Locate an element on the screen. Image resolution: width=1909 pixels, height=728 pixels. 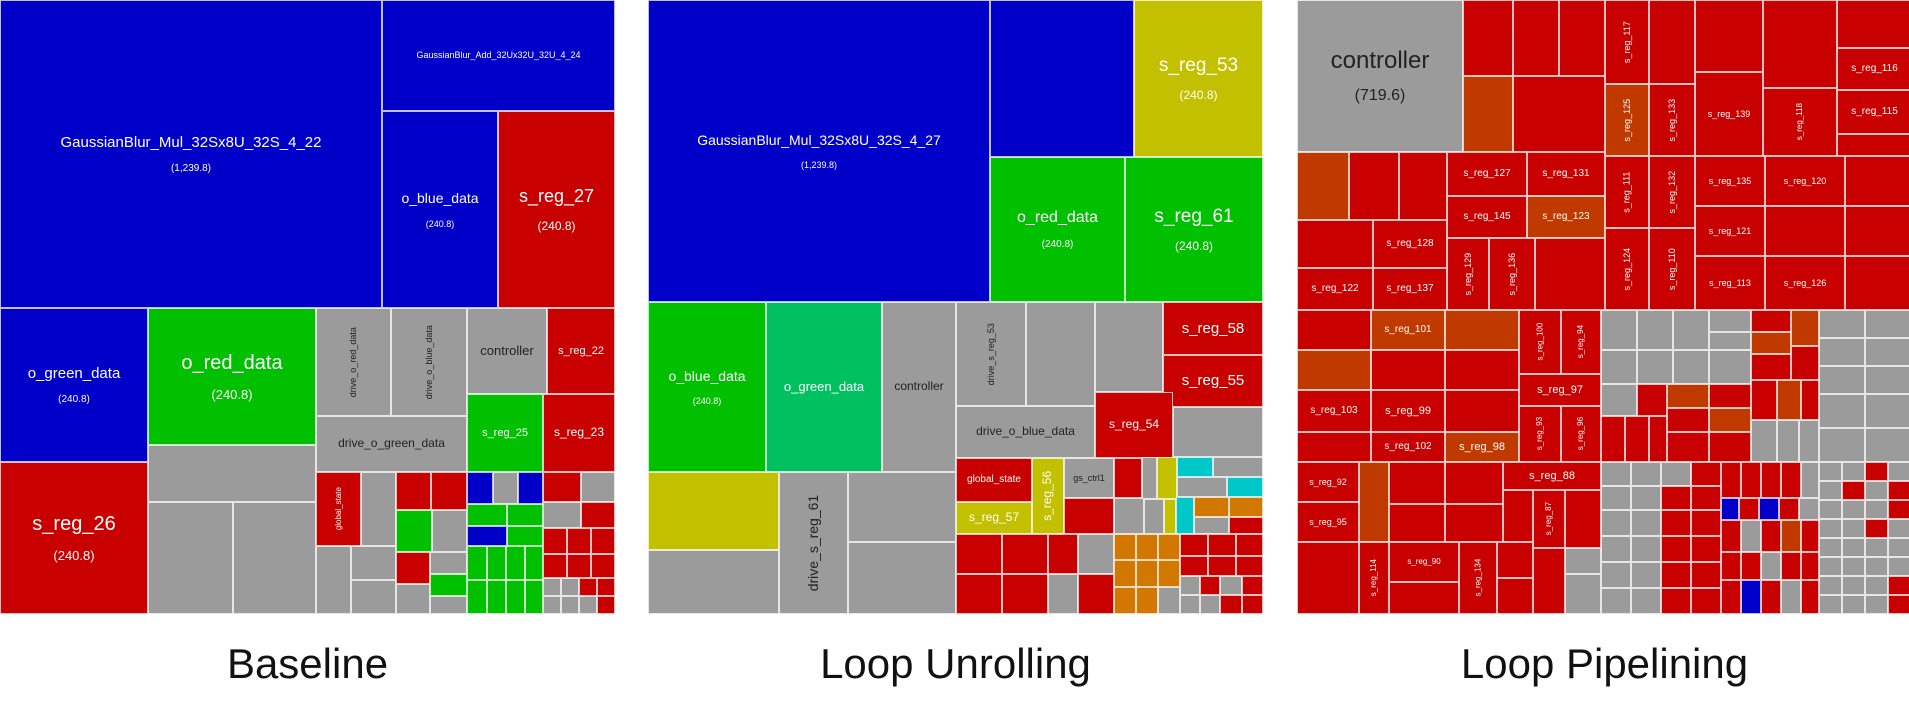
tile-s-reg-118: s_reg_118 is located at coordinates (1800, 122).